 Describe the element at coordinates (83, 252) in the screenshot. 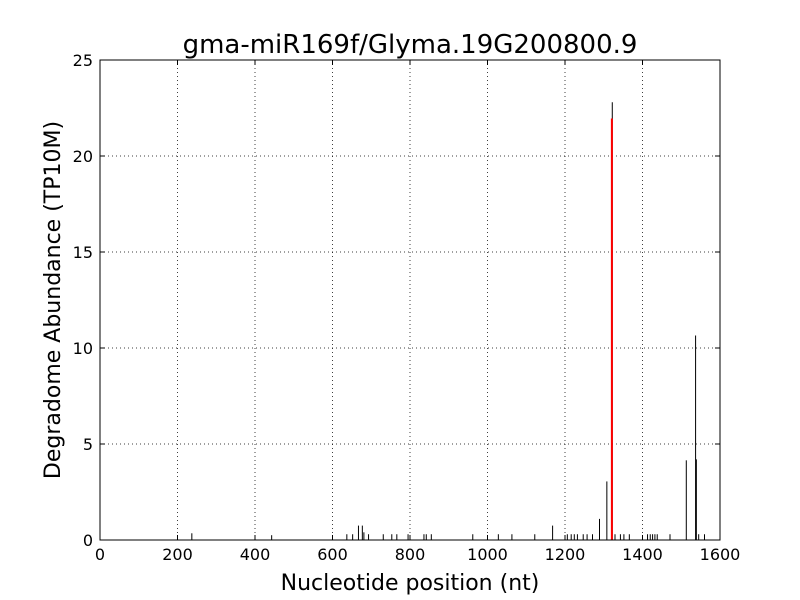

I see `y-tick-label: 15` at that location.